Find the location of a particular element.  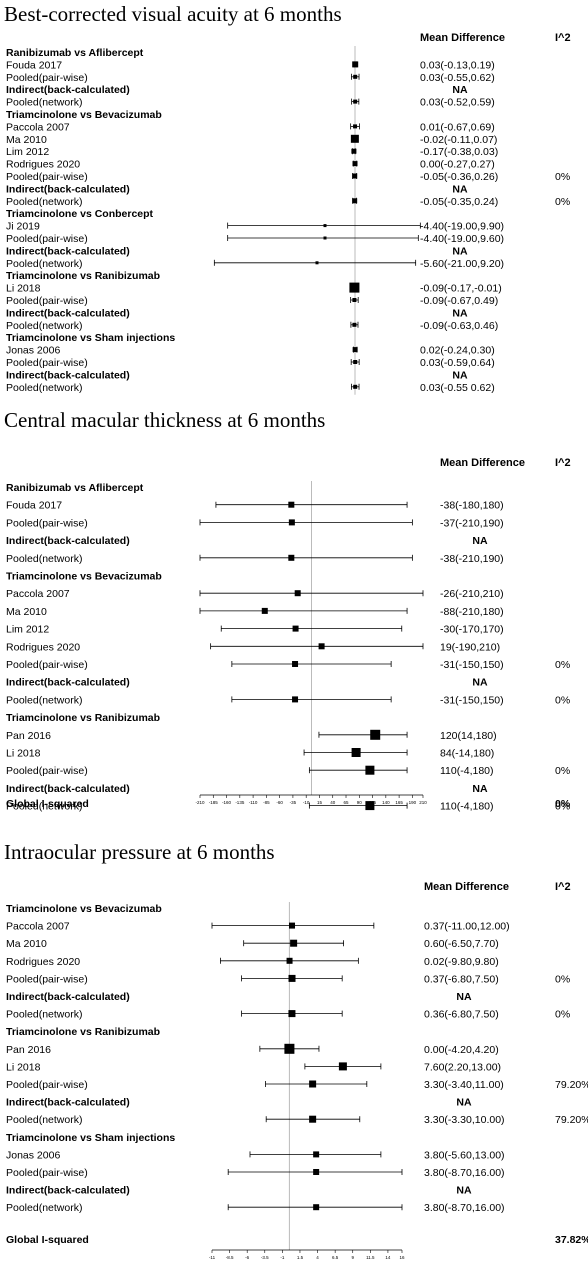

x-tick-label: 190 is located at coordinates (413, 802).